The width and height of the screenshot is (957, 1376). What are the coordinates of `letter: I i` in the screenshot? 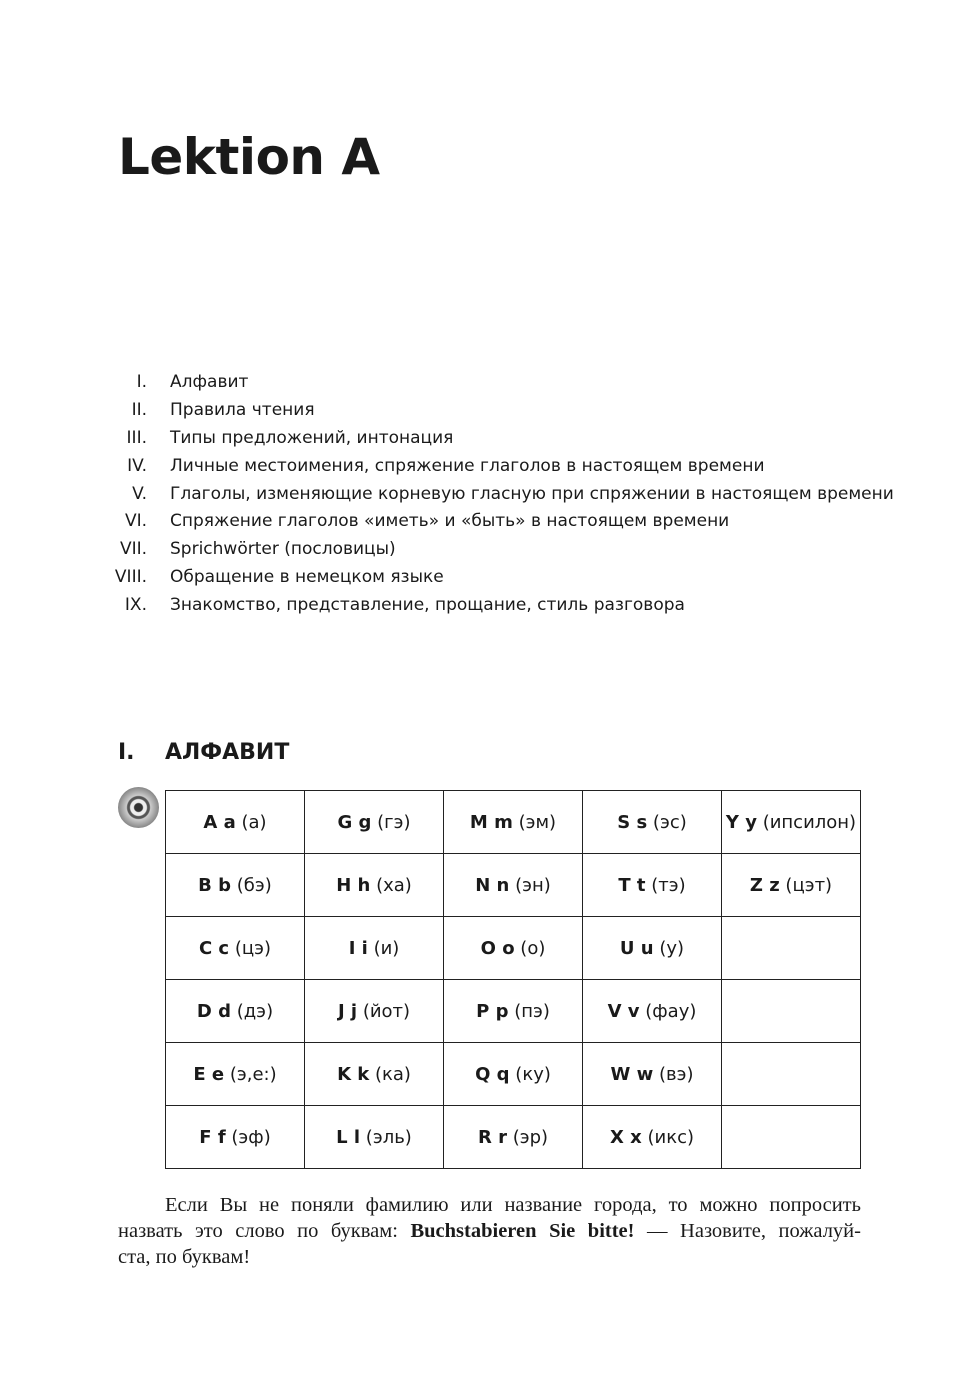 It's located at (358, 948).